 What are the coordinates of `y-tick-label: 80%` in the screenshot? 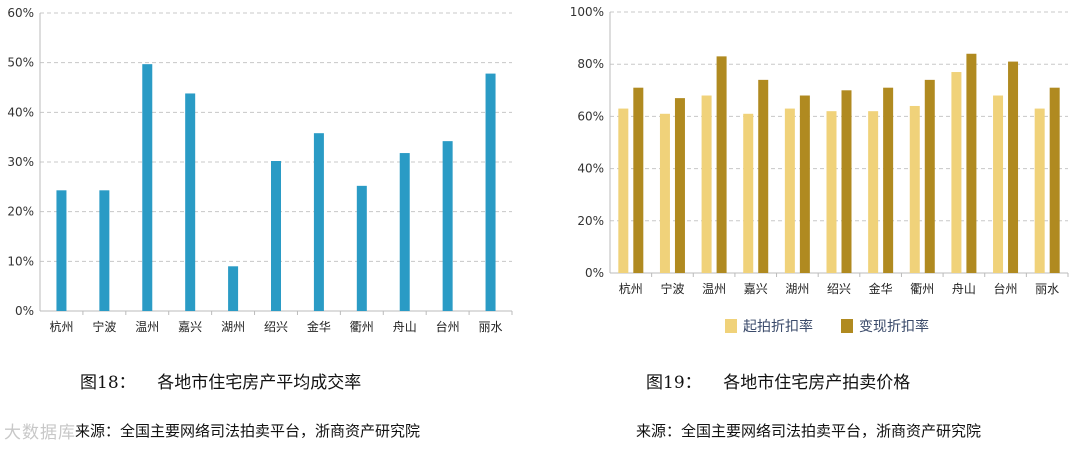 It's located at (590, 64).